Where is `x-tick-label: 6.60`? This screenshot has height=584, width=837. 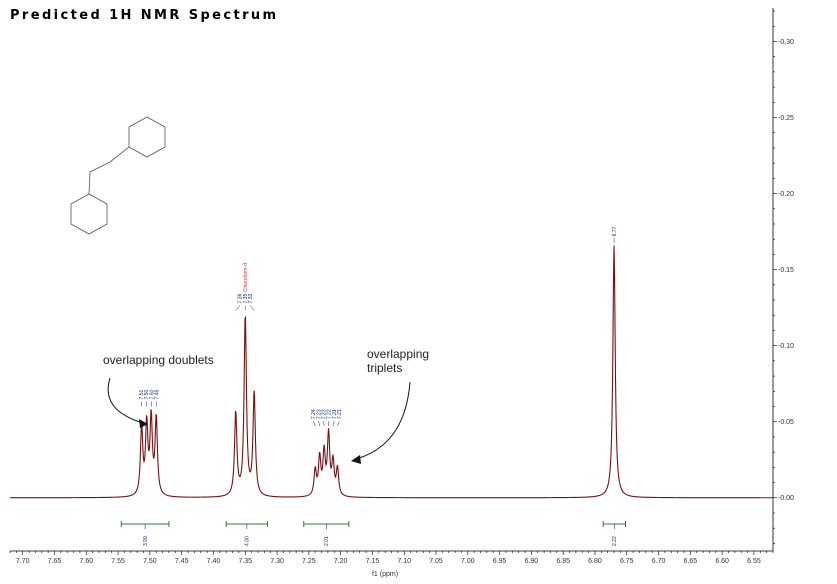
x-tick-label: 6.60 is located at coordinates (722, 561).